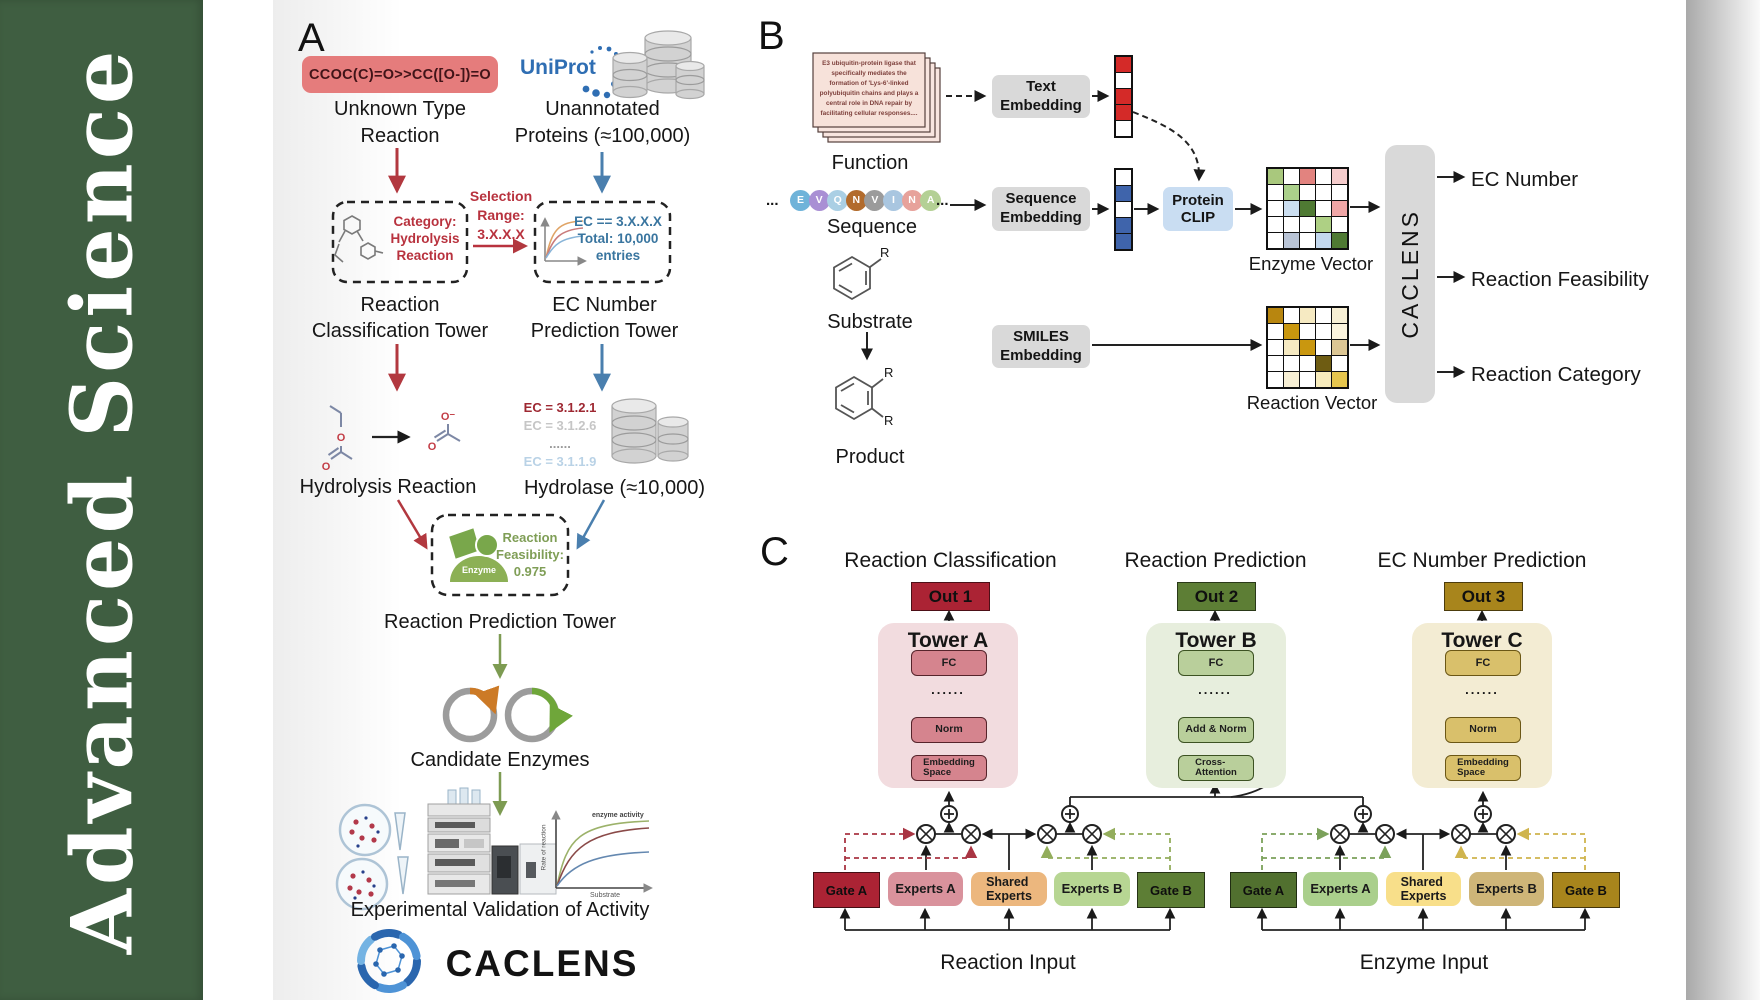  What do you see at coordinates (1092, 889) in the screenshot?
I see `reaction-experts-b: Experts B` at bounding box center [1092, 889].